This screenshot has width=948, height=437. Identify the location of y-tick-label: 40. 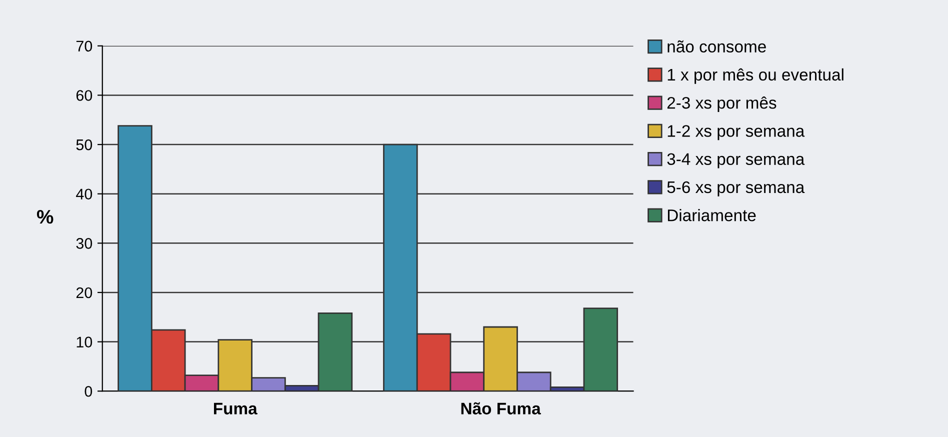
(84, 194).